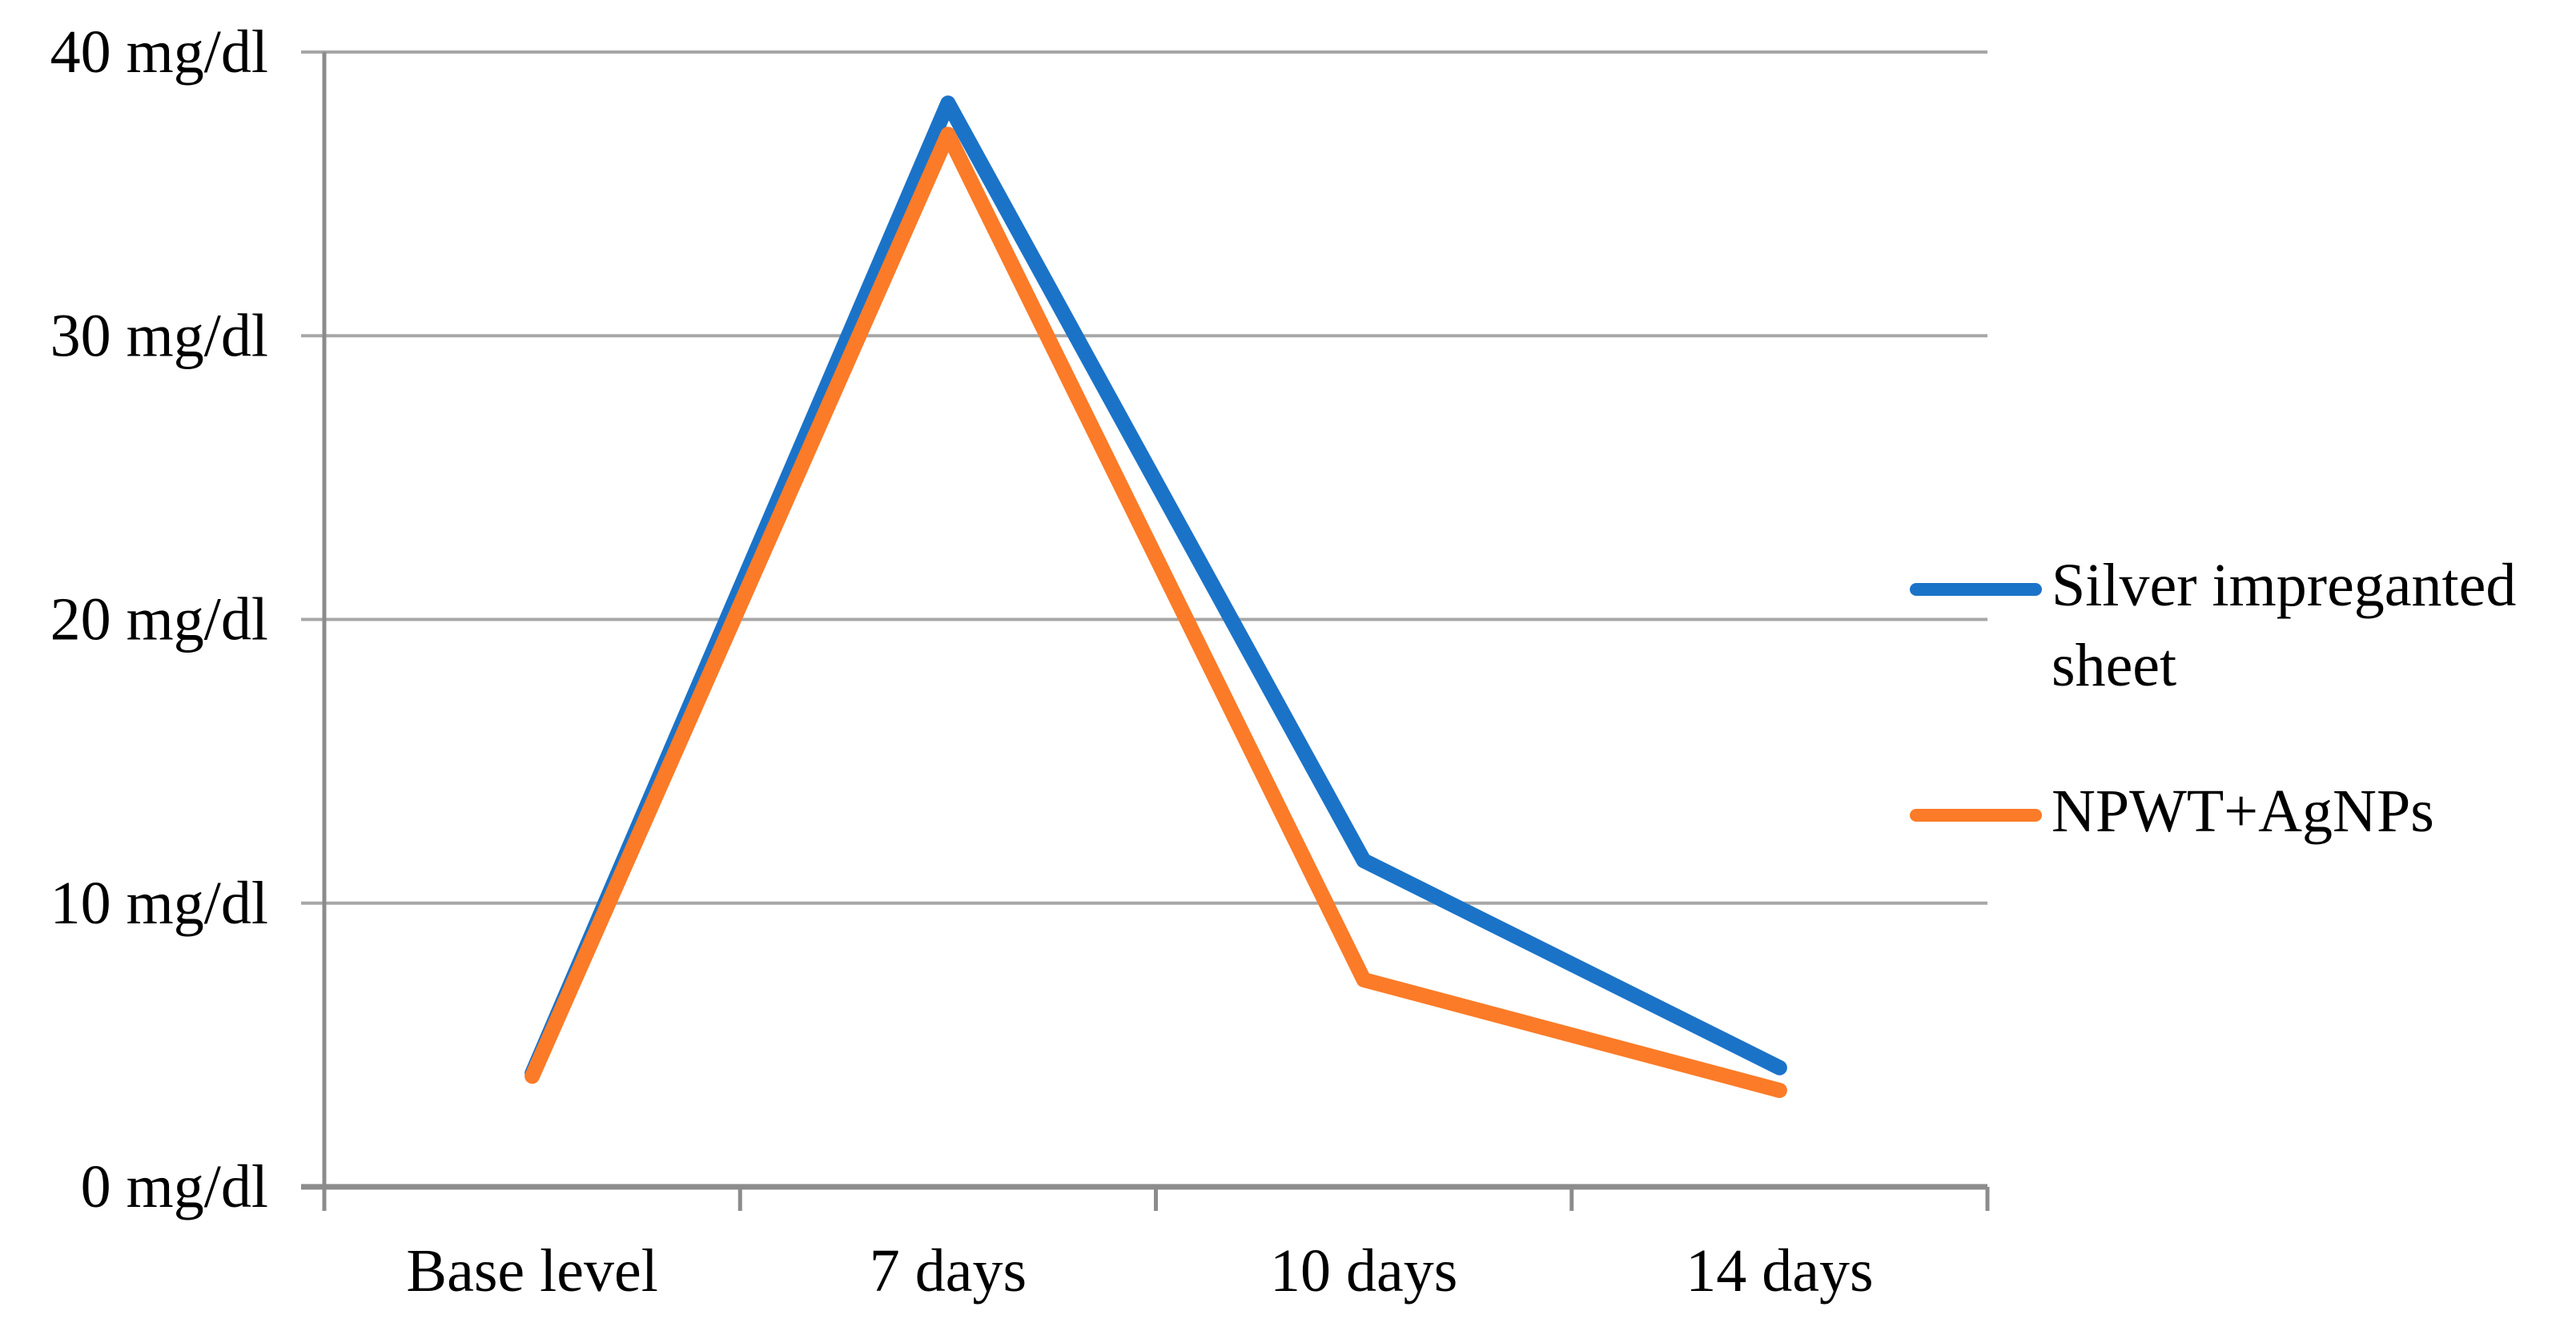 This screenshot has height=1339, width=2576. I want to click on y-tick-label-30: 30 mg/dl, so click(159, 335).